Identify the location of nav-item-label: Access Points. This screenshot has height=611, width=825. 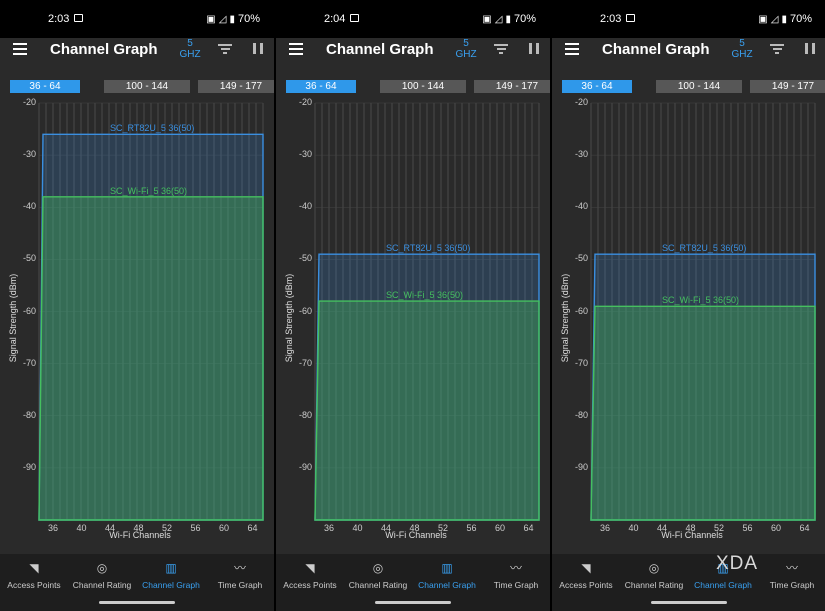
(586, 585).